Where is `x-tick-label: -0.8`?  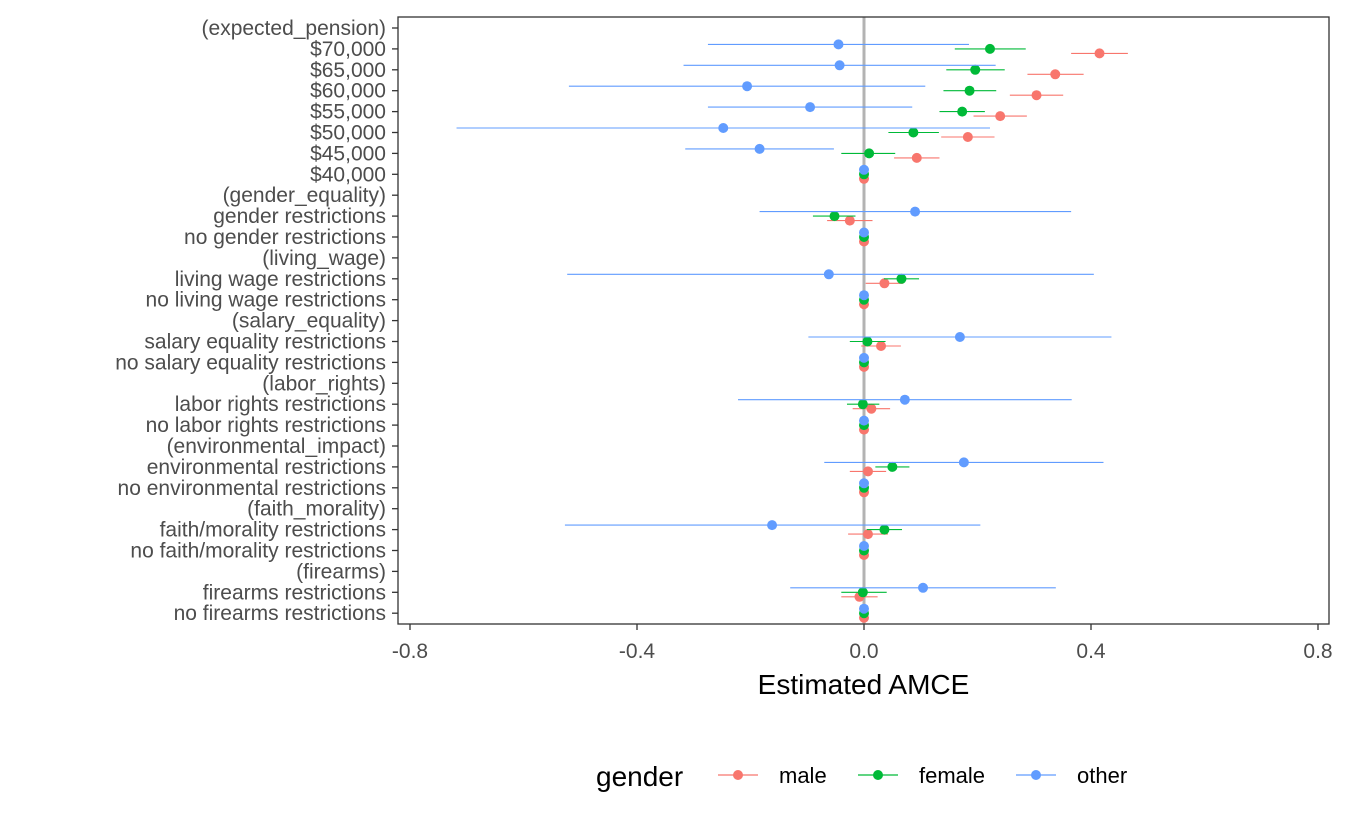 x-tick-label: -0.8 is located at coordinates (410, 651).